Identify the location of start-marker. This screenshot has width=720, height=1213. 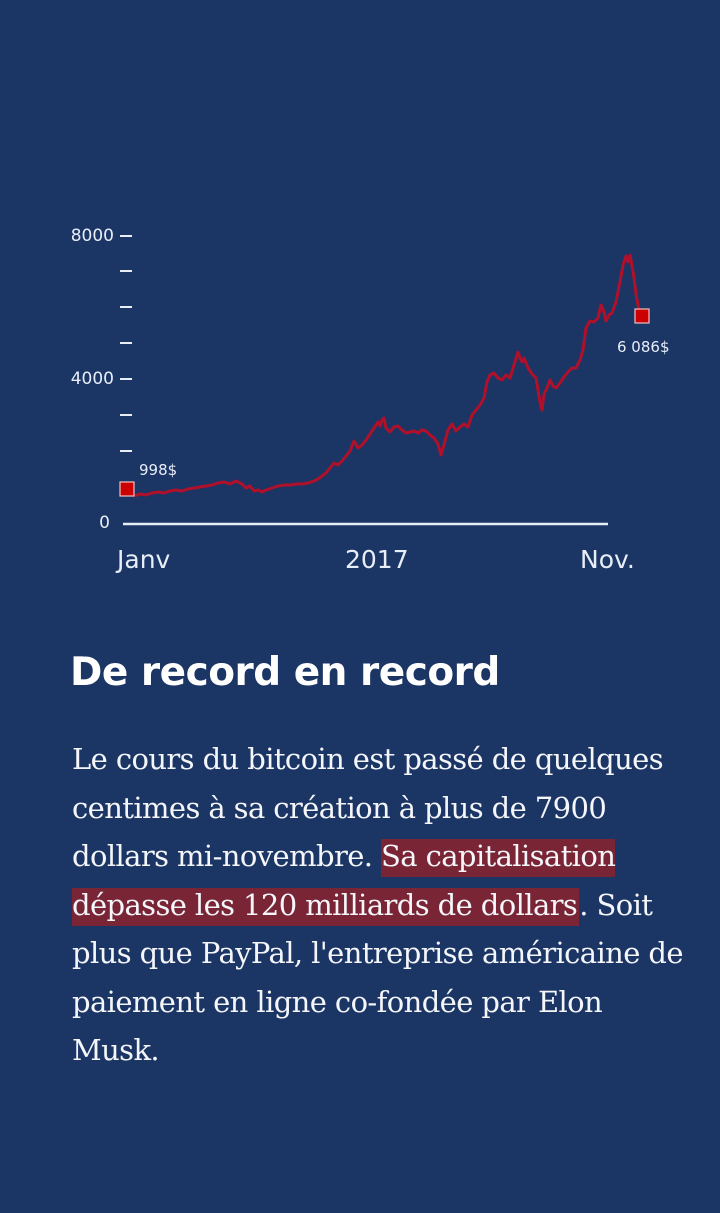
(127, 489).